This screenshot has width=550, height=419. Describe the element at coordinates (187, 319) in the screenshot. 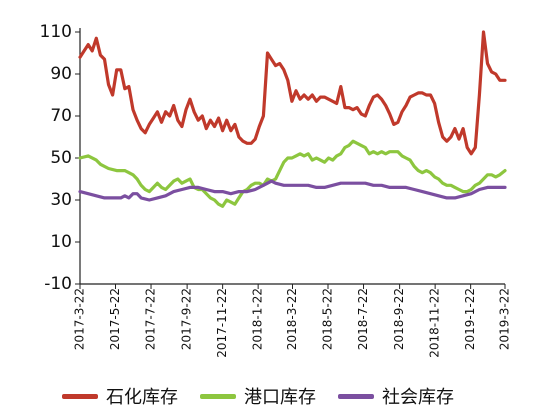

I see `x-tick-label: 2017-9-22` at that location.